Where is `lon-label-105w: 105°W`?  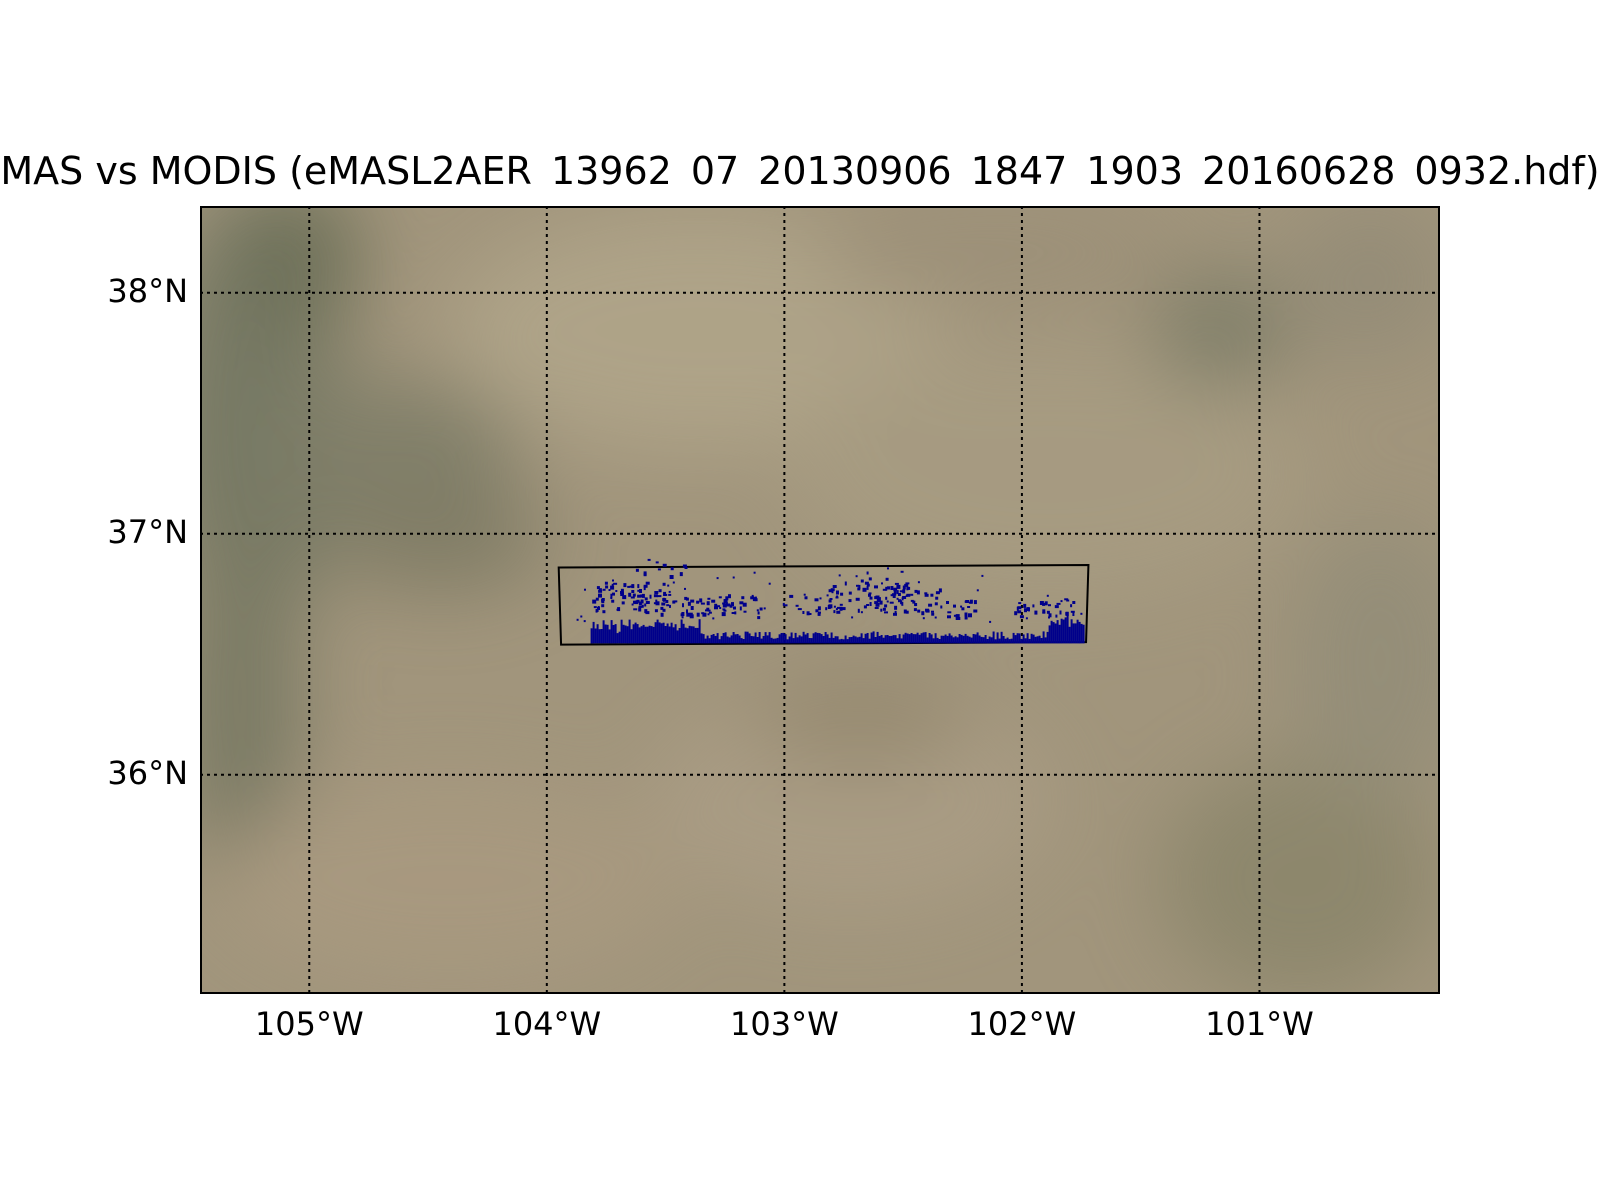
lon-label-105w: 105°W is located at coordinates (309, 1024).